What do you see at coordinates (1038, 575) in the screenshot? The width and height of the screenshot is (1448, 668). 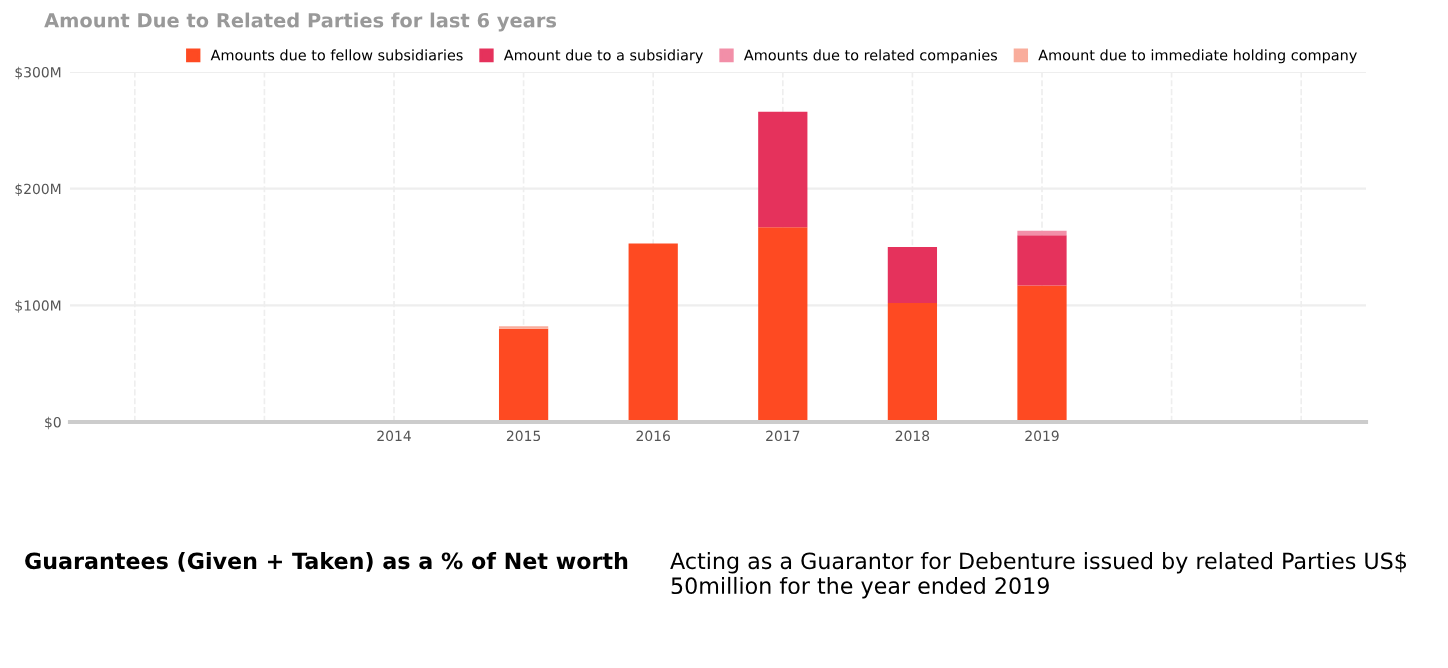 I see `text: Acting as a Guarantor for Debenture issued by related Parties US$ 50million for the year ended 2019` at bounding box center [1038, 575].